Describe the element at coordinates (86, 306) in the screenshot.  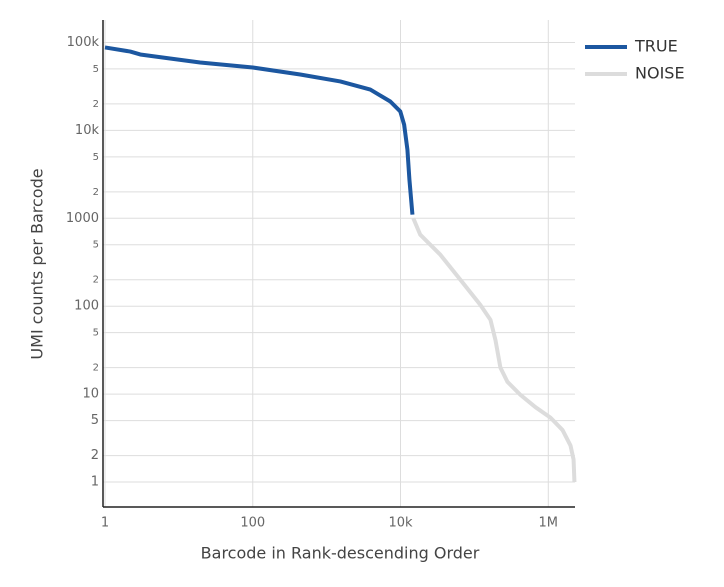
I see `y-tick-label: 100` at that location.